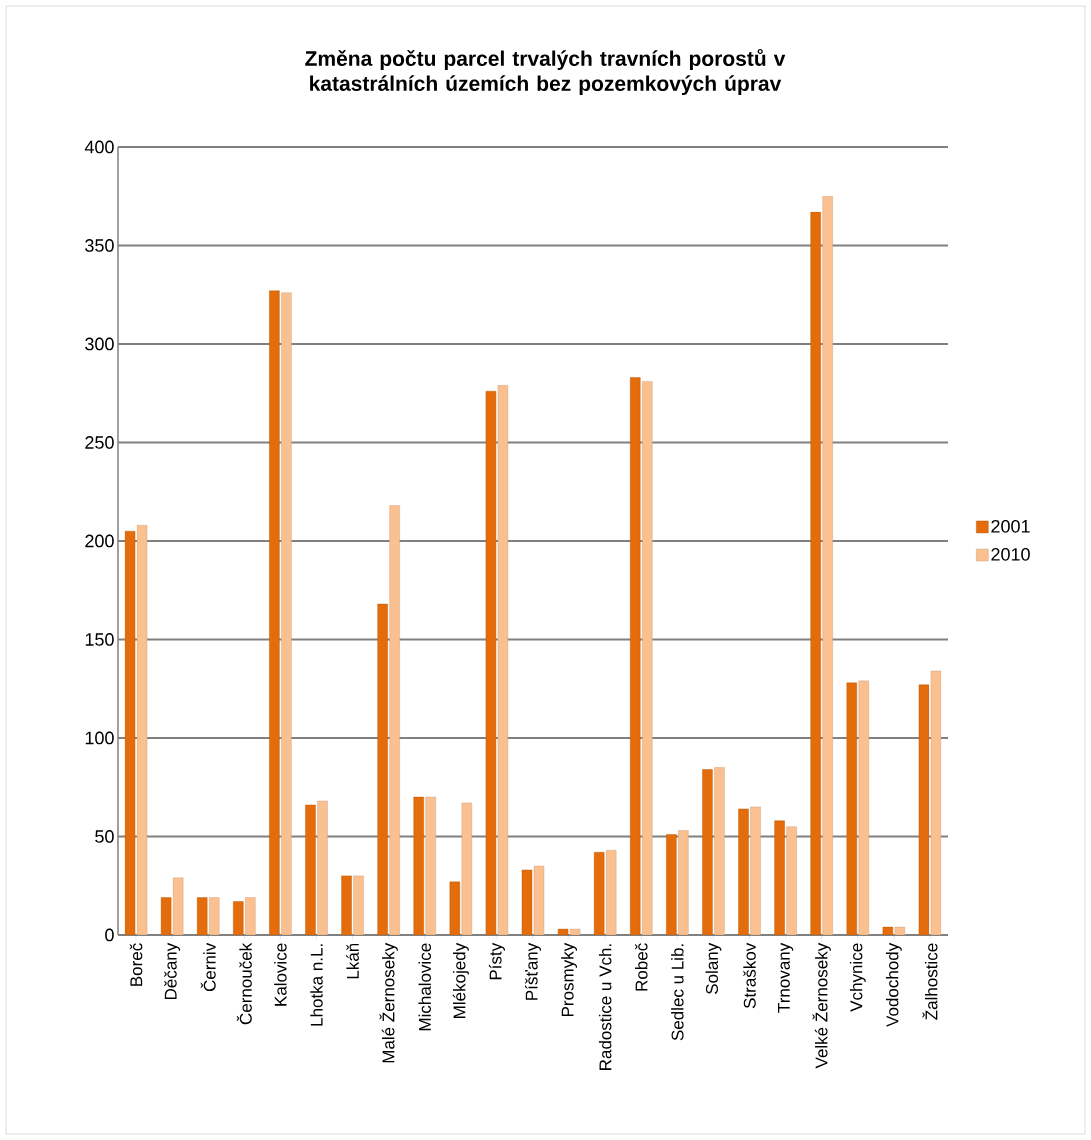  Describe the element at coordinates (208, 967) in the screenshot. I see `x-tick-label: Černiv` at that location.